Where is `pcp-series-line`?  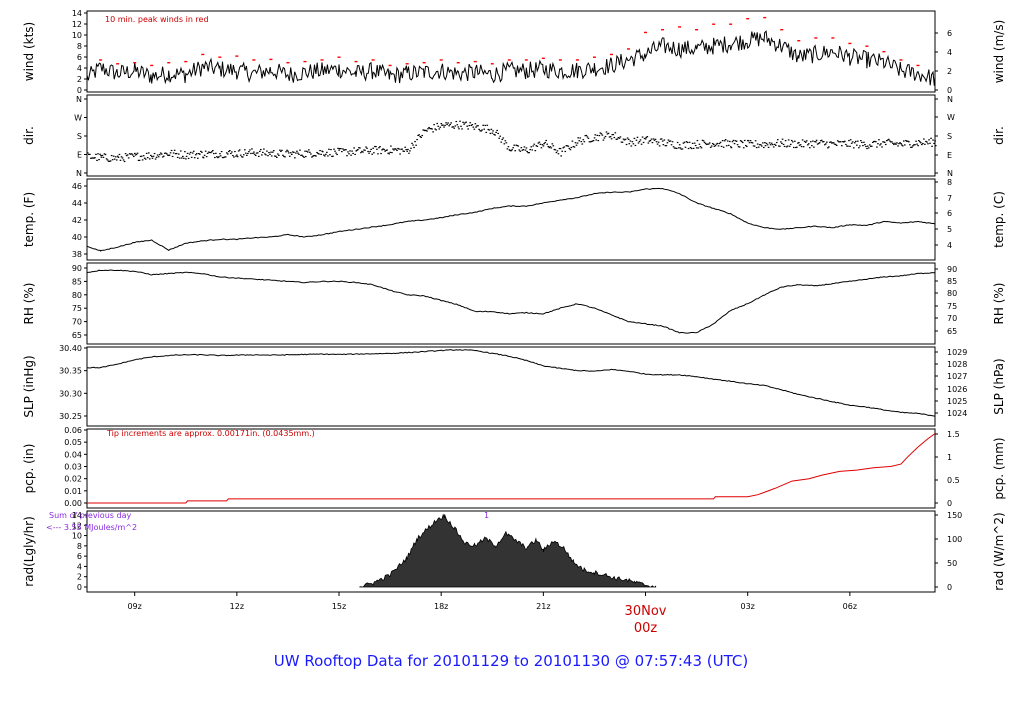
pcp-series-line is located at coordinates (511, 468).